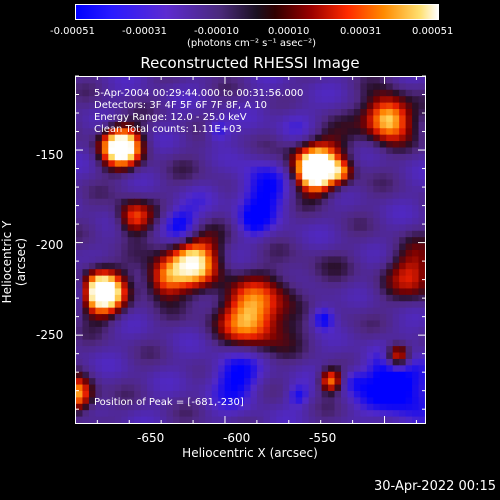 This screenshot has height=500, width=500. Describe the element at coordinates (72, 31) in the screenshot. I see `colorbar-tick-label: -0.00051` at that location.